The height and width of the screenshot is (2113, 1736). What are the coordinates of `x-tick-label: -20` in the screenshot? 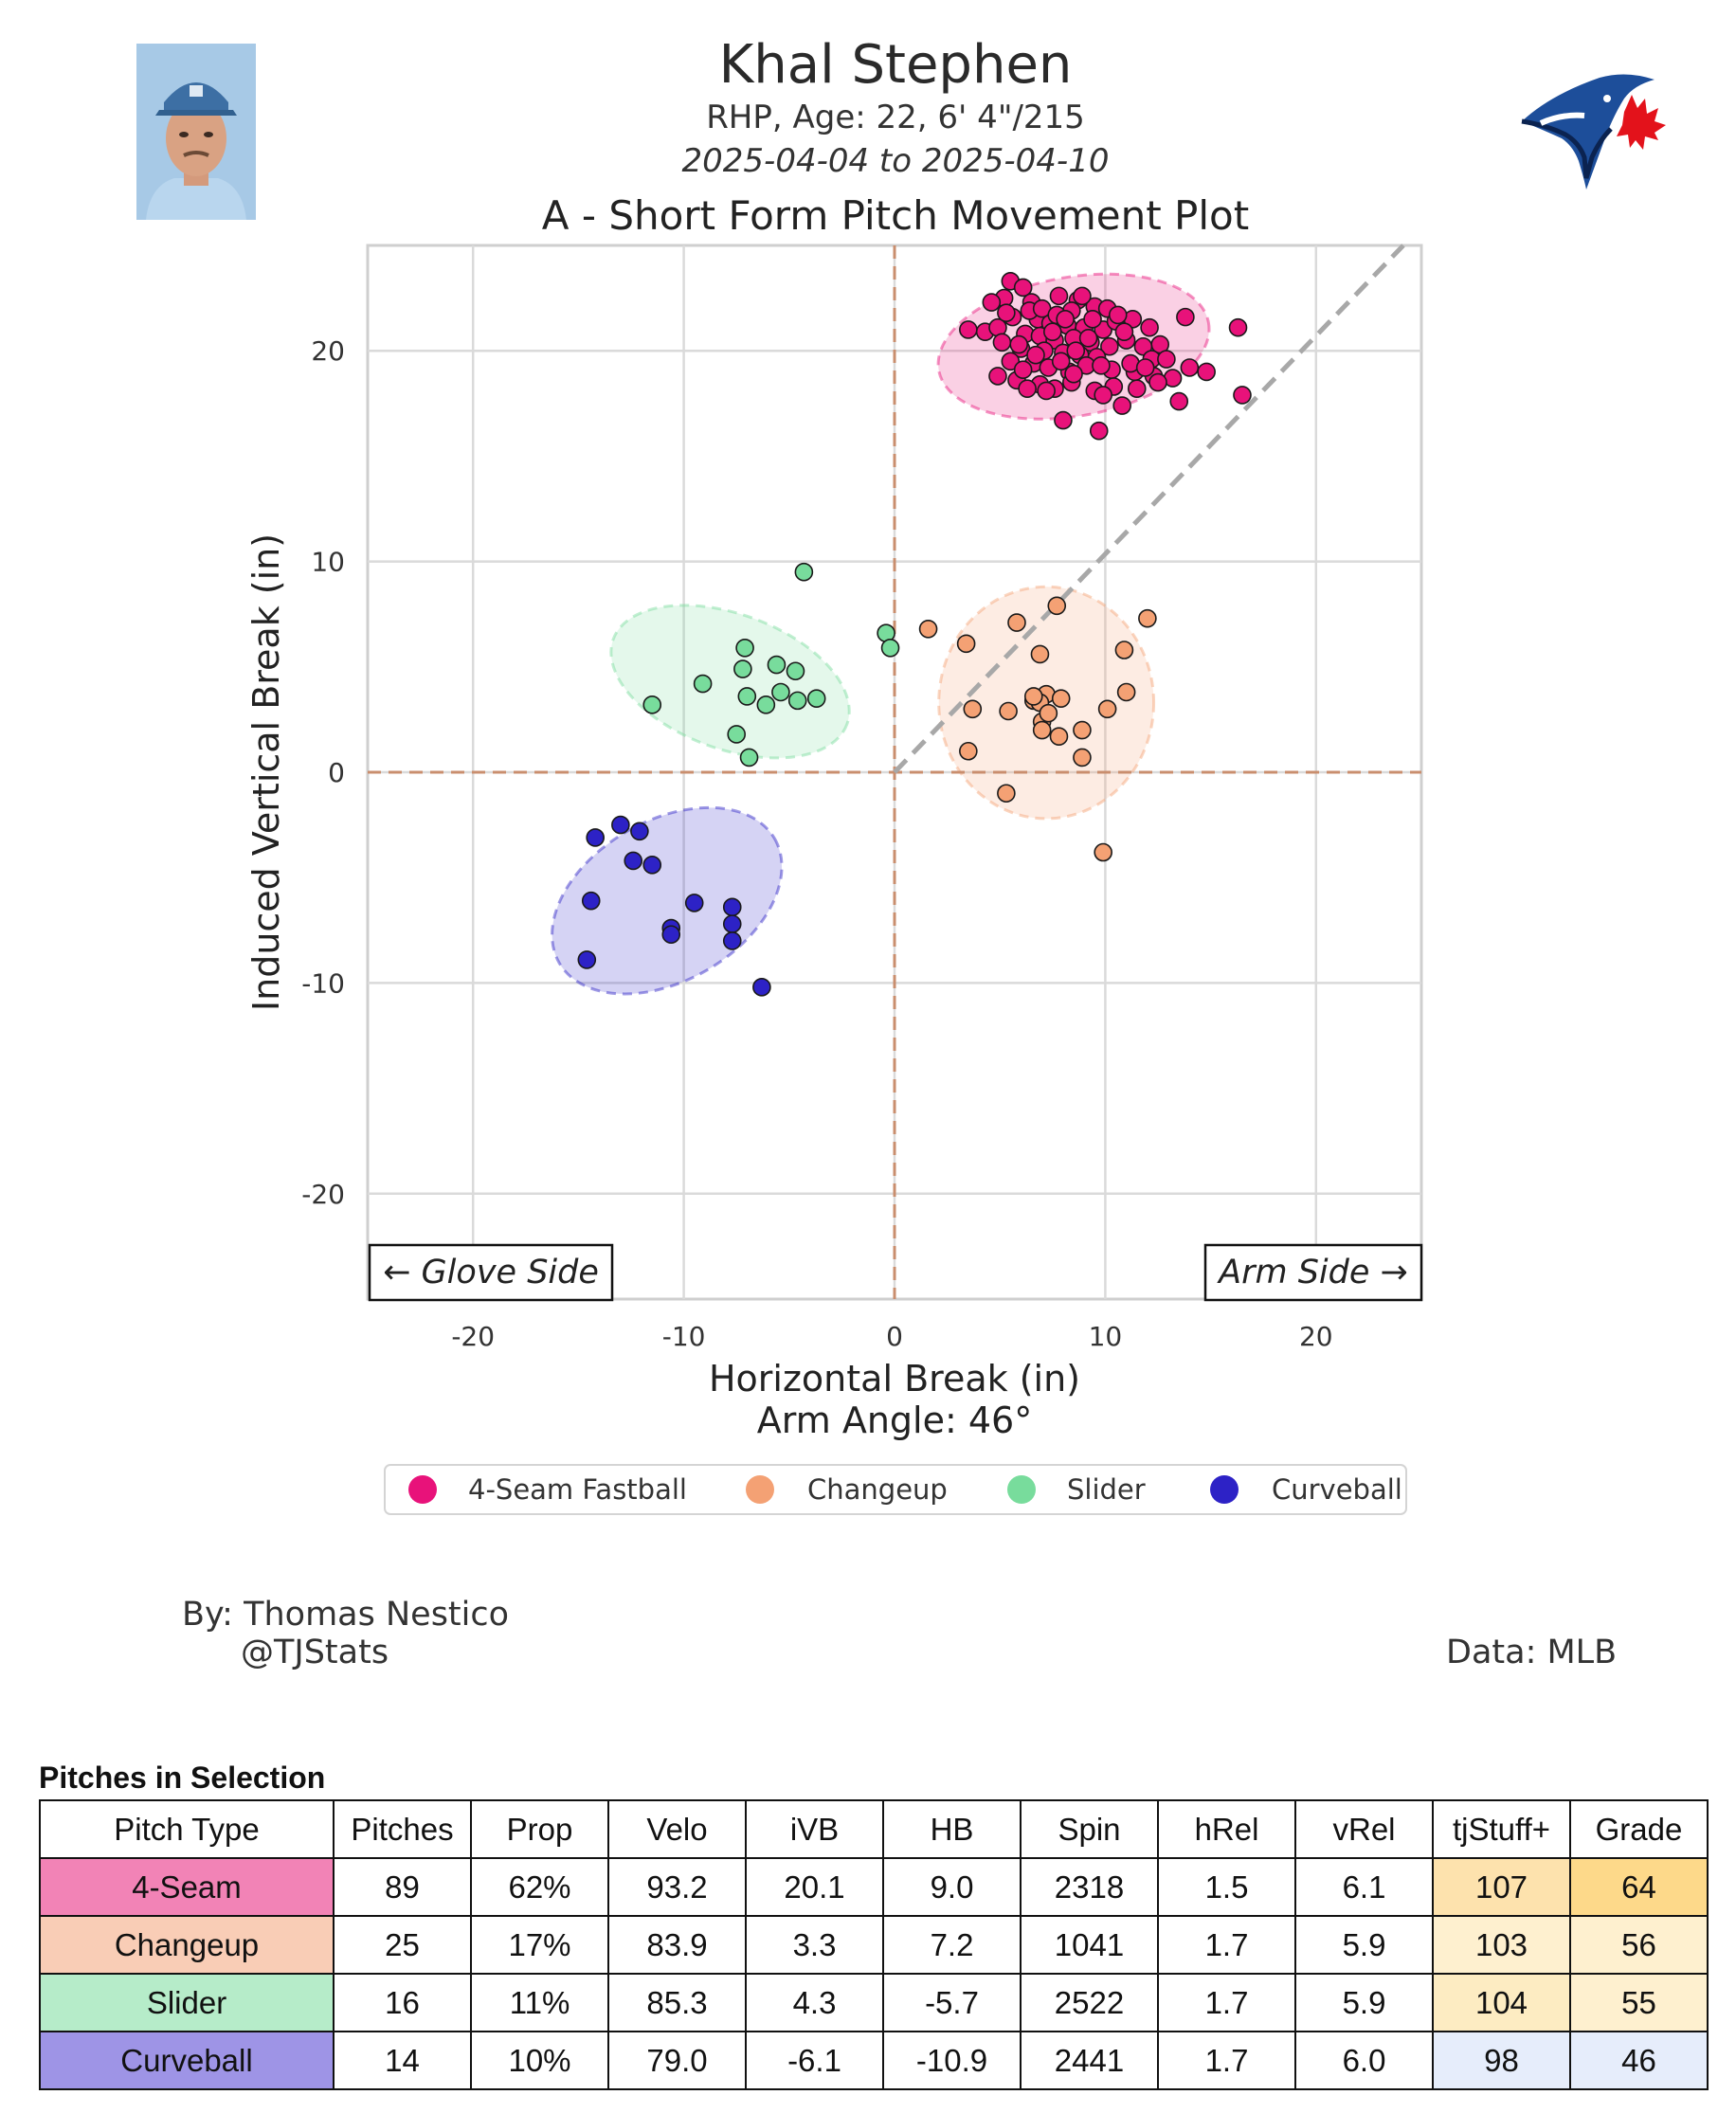 It's located at (473, 1336).